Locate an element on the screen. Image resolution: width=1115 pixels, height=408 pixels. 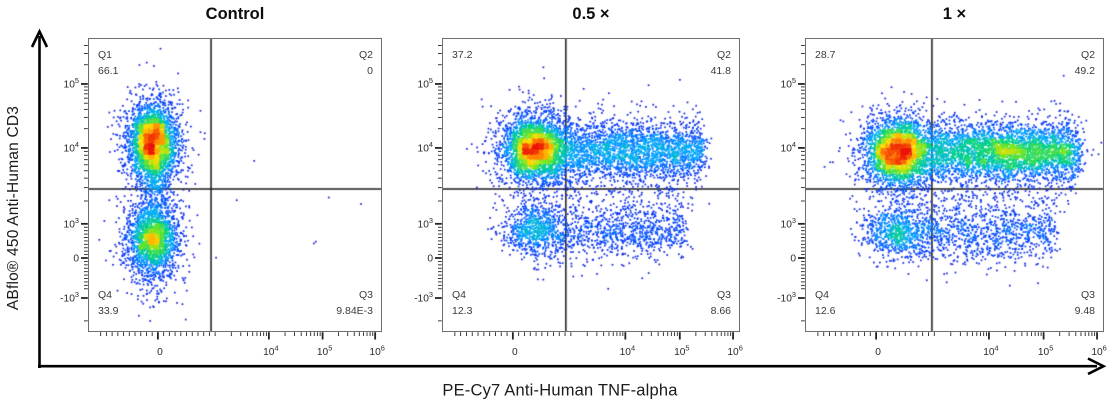
panel-title: 1 × is located at coordinates (954, 14).